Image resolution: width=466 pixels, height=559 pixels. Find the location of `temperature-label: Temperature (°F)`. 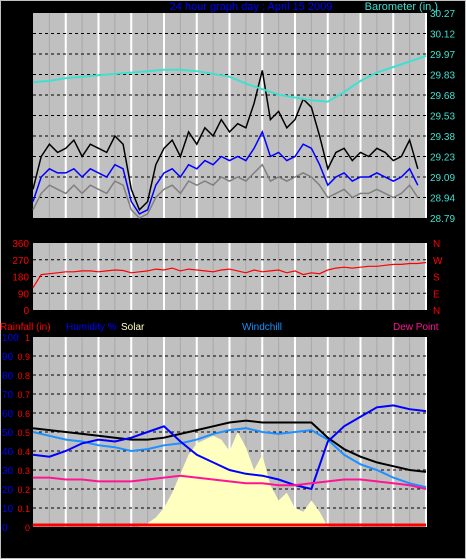

temperature-label: Temperature (°F) is located at coordinates (349, 327).